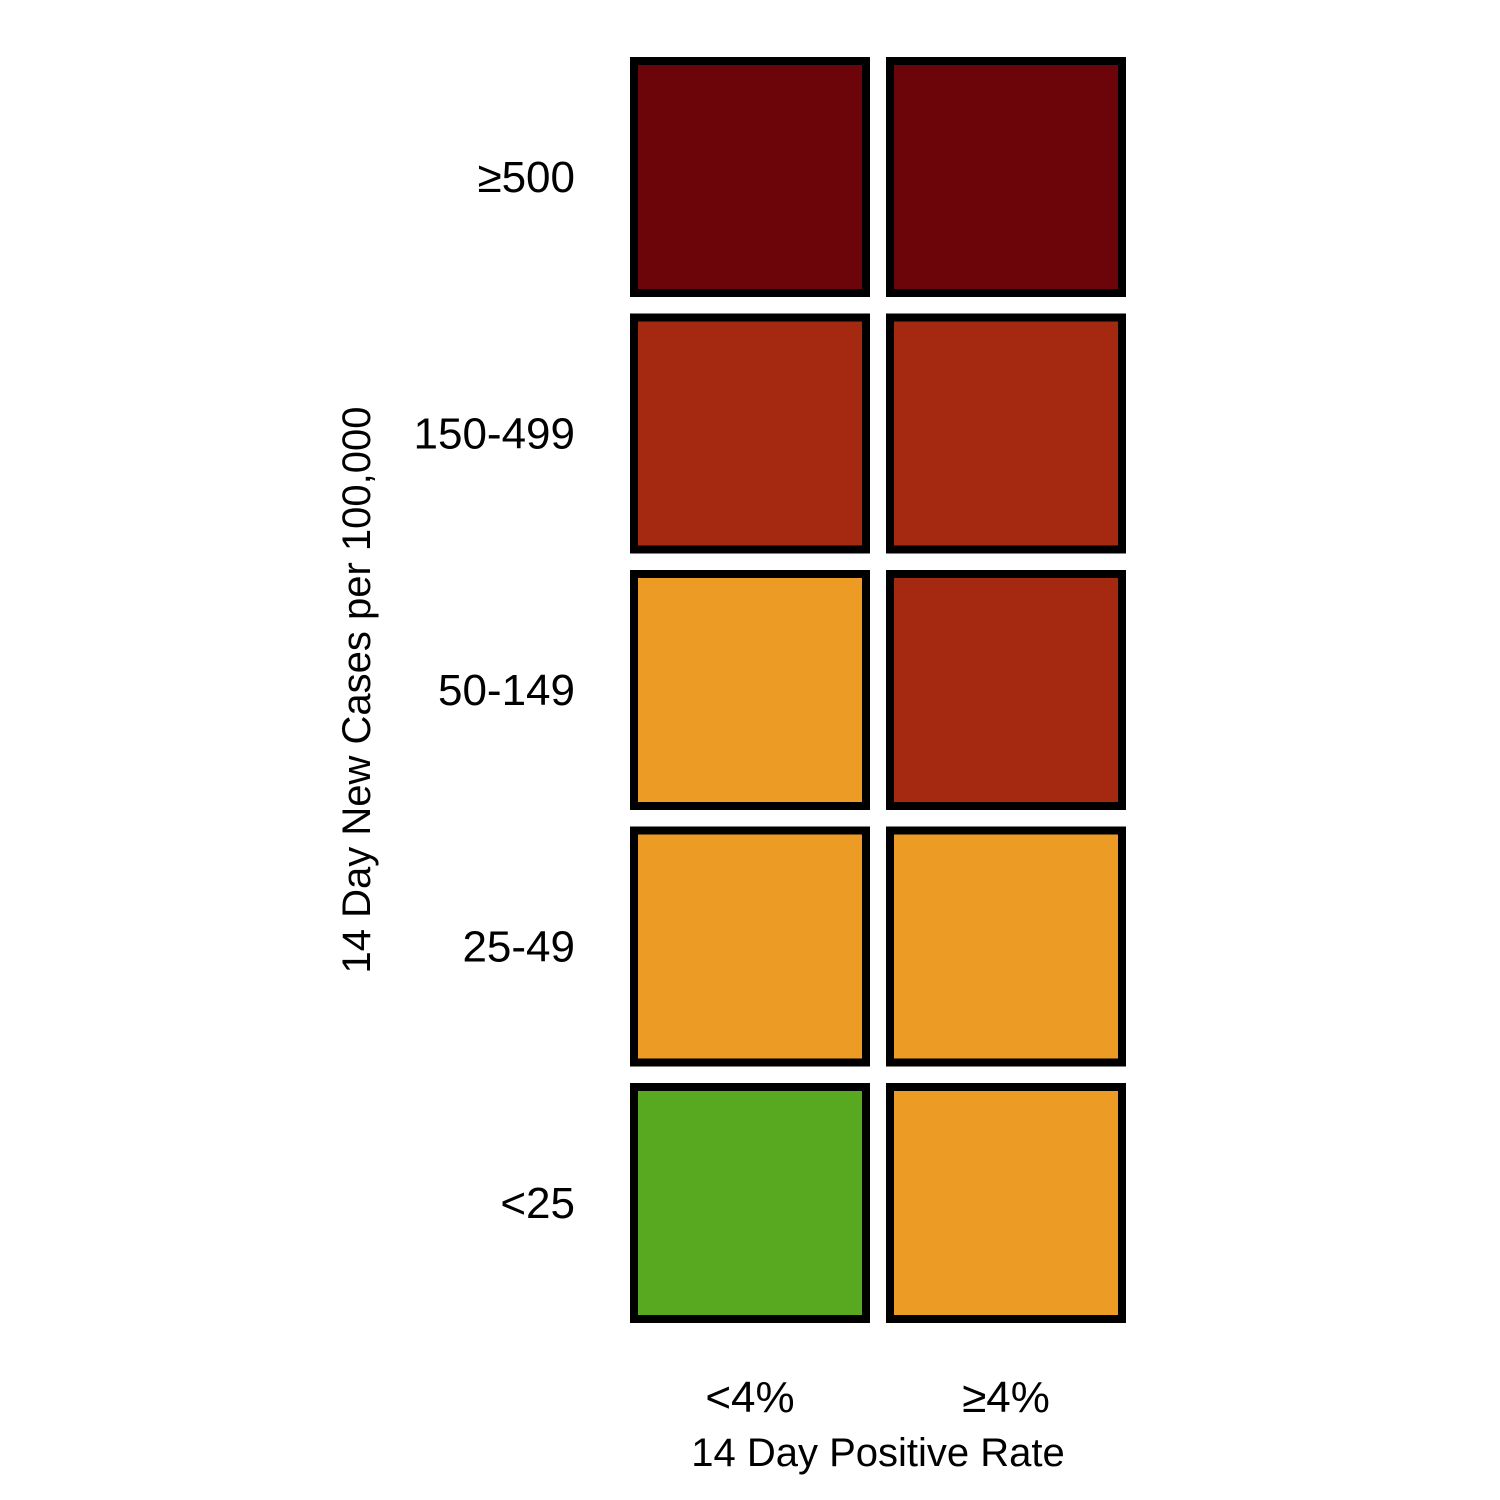 Image resolution: width=1500 pixels, height=1500 pixels. I want to click on x-tick-label: <4%, so click(749, 1397).